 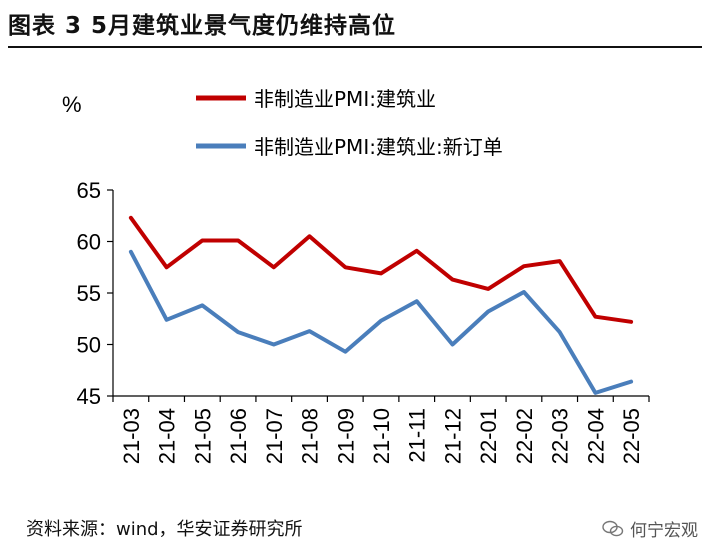 I want to click on x-tick-label: 21-10, so click(x=381, y=436).